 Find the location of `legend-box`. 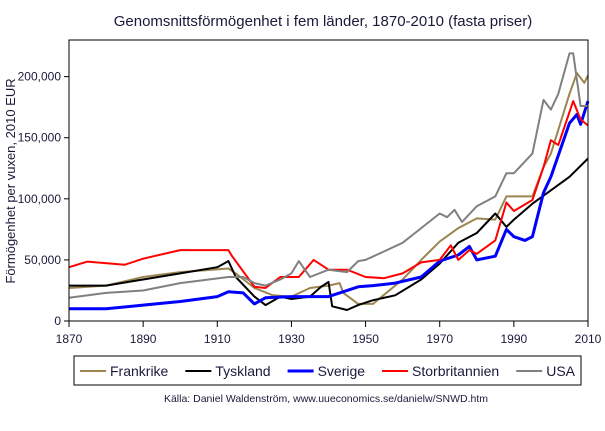

legend-box is located at coordinates (327, 370).